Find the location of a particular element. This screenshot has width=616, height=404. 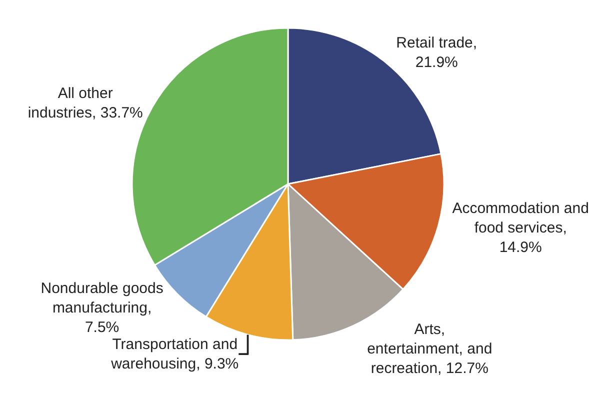

slice-label: Retail trade, 21.9% is located at coordinates (437, 52).